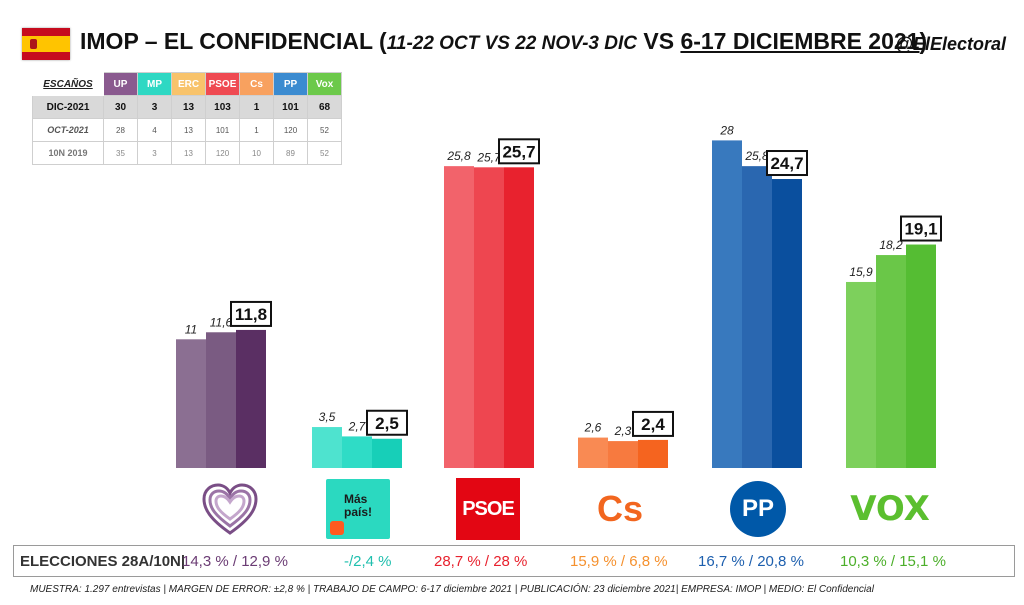 The image size is (1024, 605). I want to click on data-label-current: 2,5, so click(387, 423).